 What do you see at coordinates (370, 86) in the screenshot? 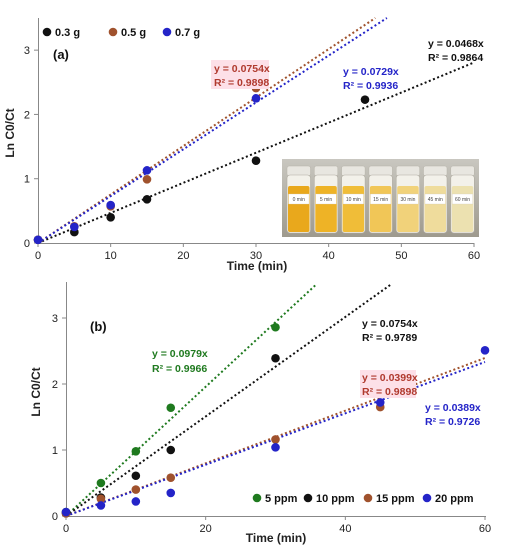
I see `r2-0.7g: R² = 0.9936` at bounding box center [370, 86].